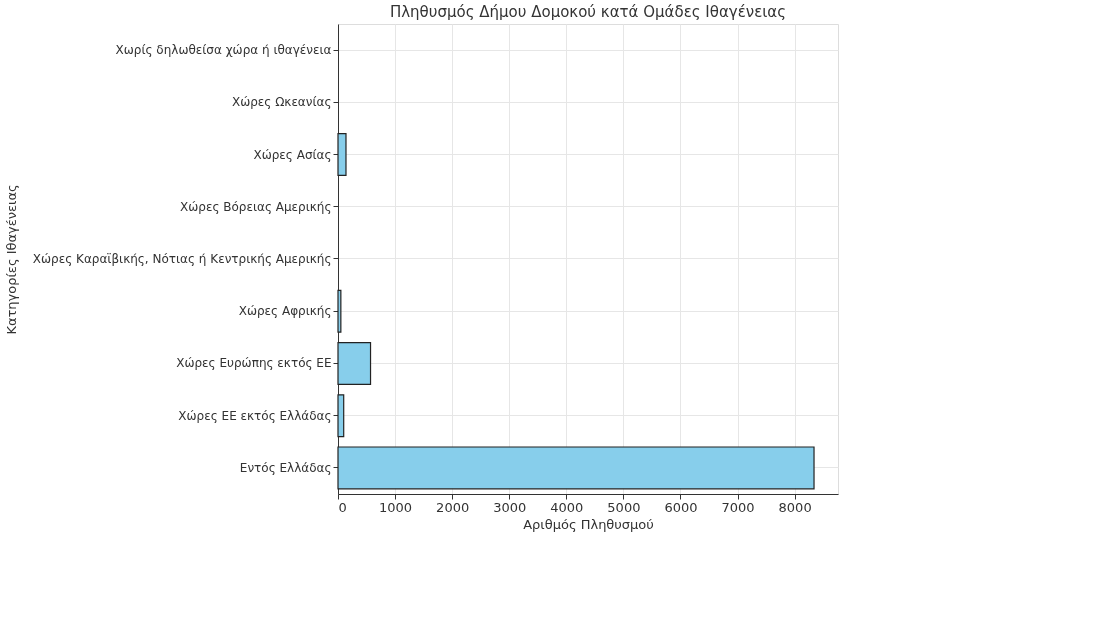 The image size is (1114, 637). Describe the element at coordinates (588, 12) in the screenshot. I see `chart-title: Πληθυσμός Δήμου Δομοκού κατά Ομάδες Ιθαγένειας` at that location.